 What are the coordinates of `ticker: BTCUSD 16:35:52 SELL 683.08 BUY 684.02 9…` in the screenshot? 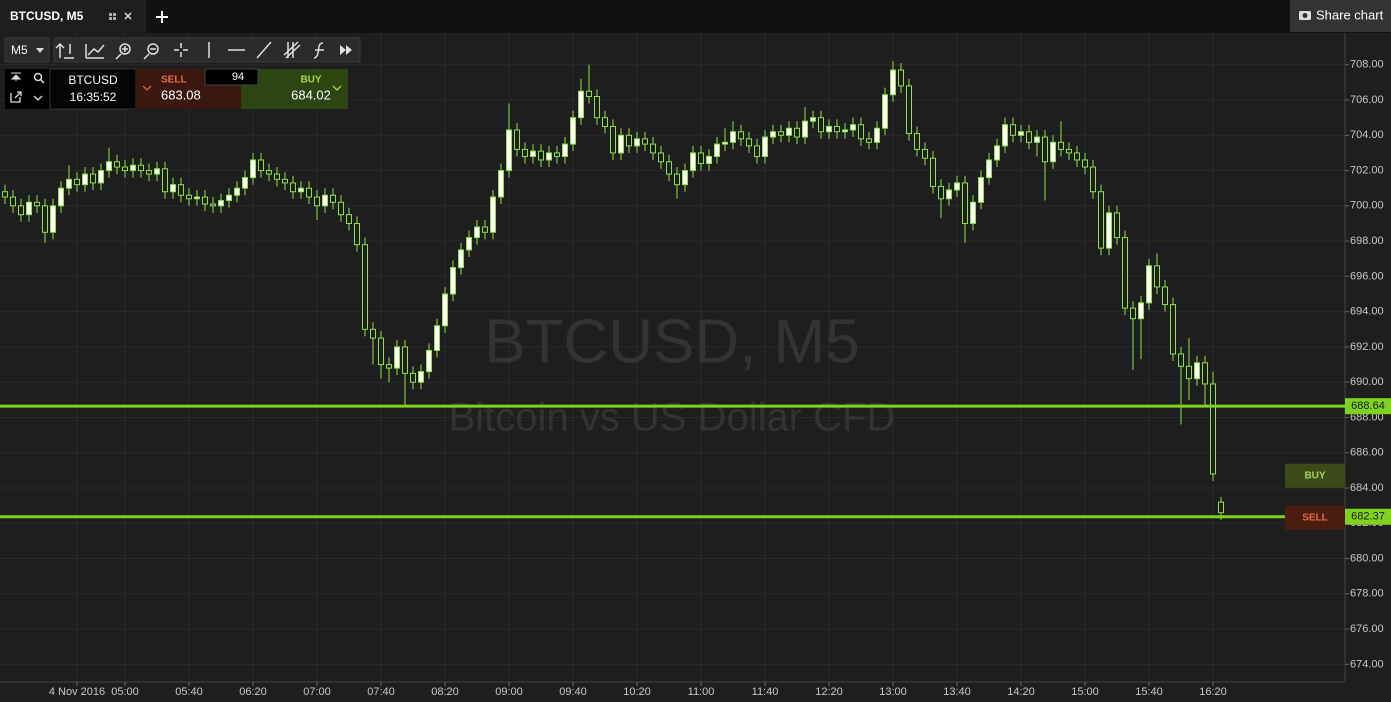 It's located at (176, 89).